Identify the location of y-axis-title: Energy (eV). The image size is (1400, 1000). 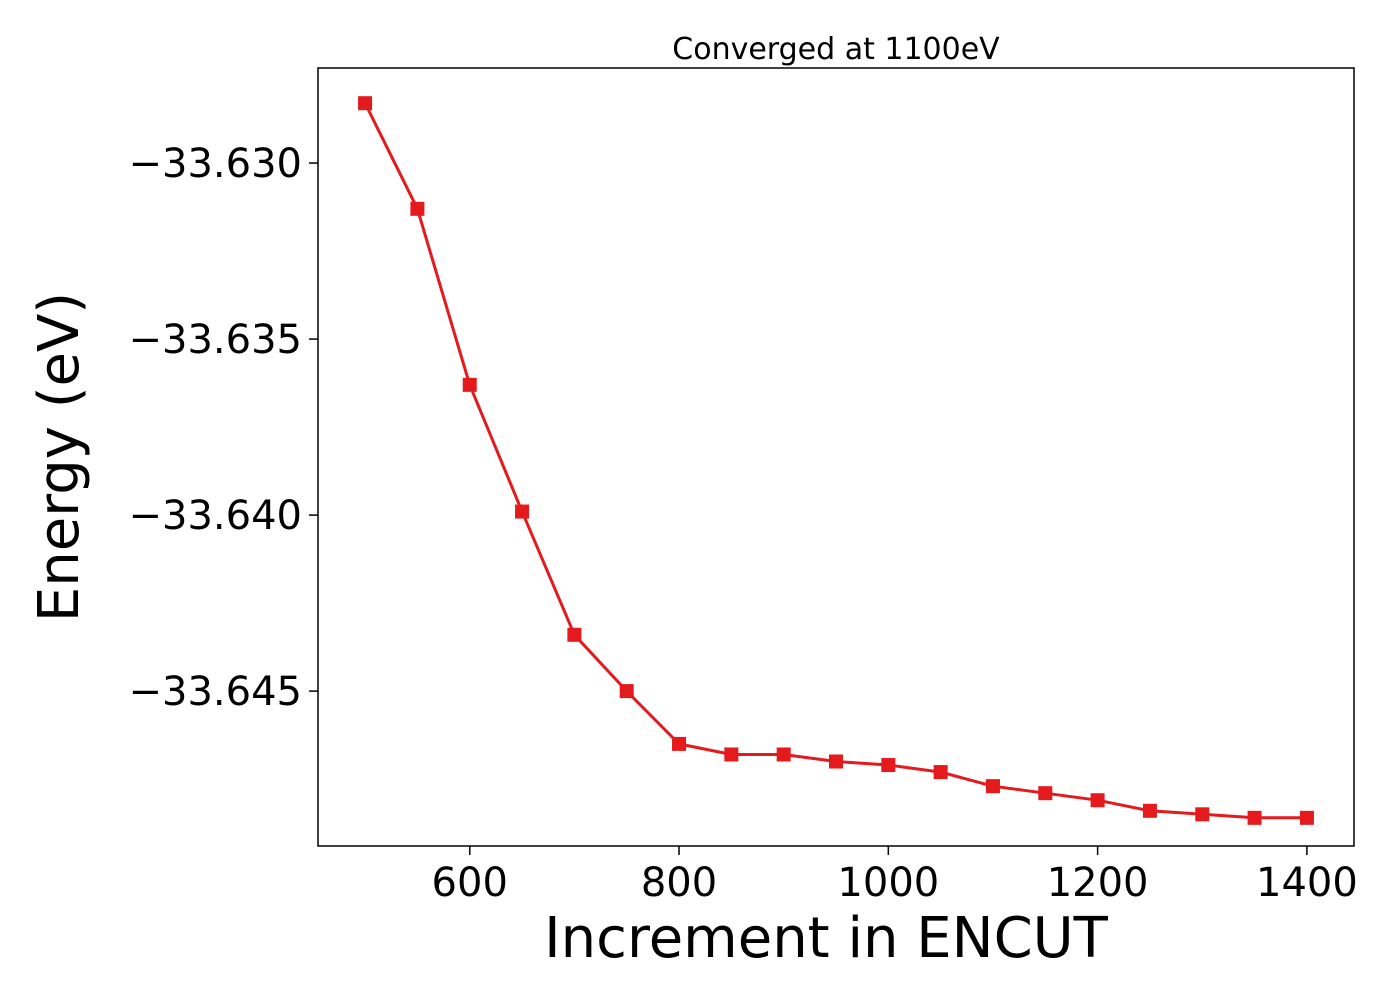
(59, 457).